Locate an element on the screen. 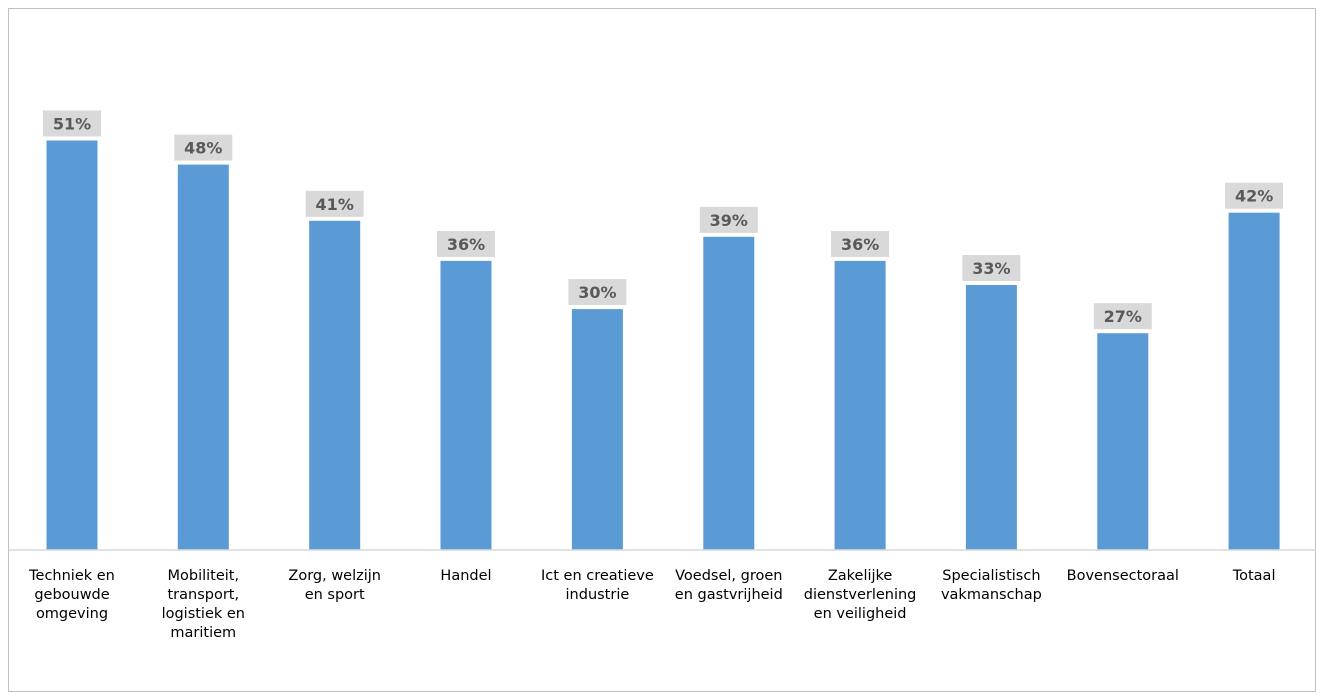  x-tick-label-line: Totaal is located at coordinates (1254, 576).